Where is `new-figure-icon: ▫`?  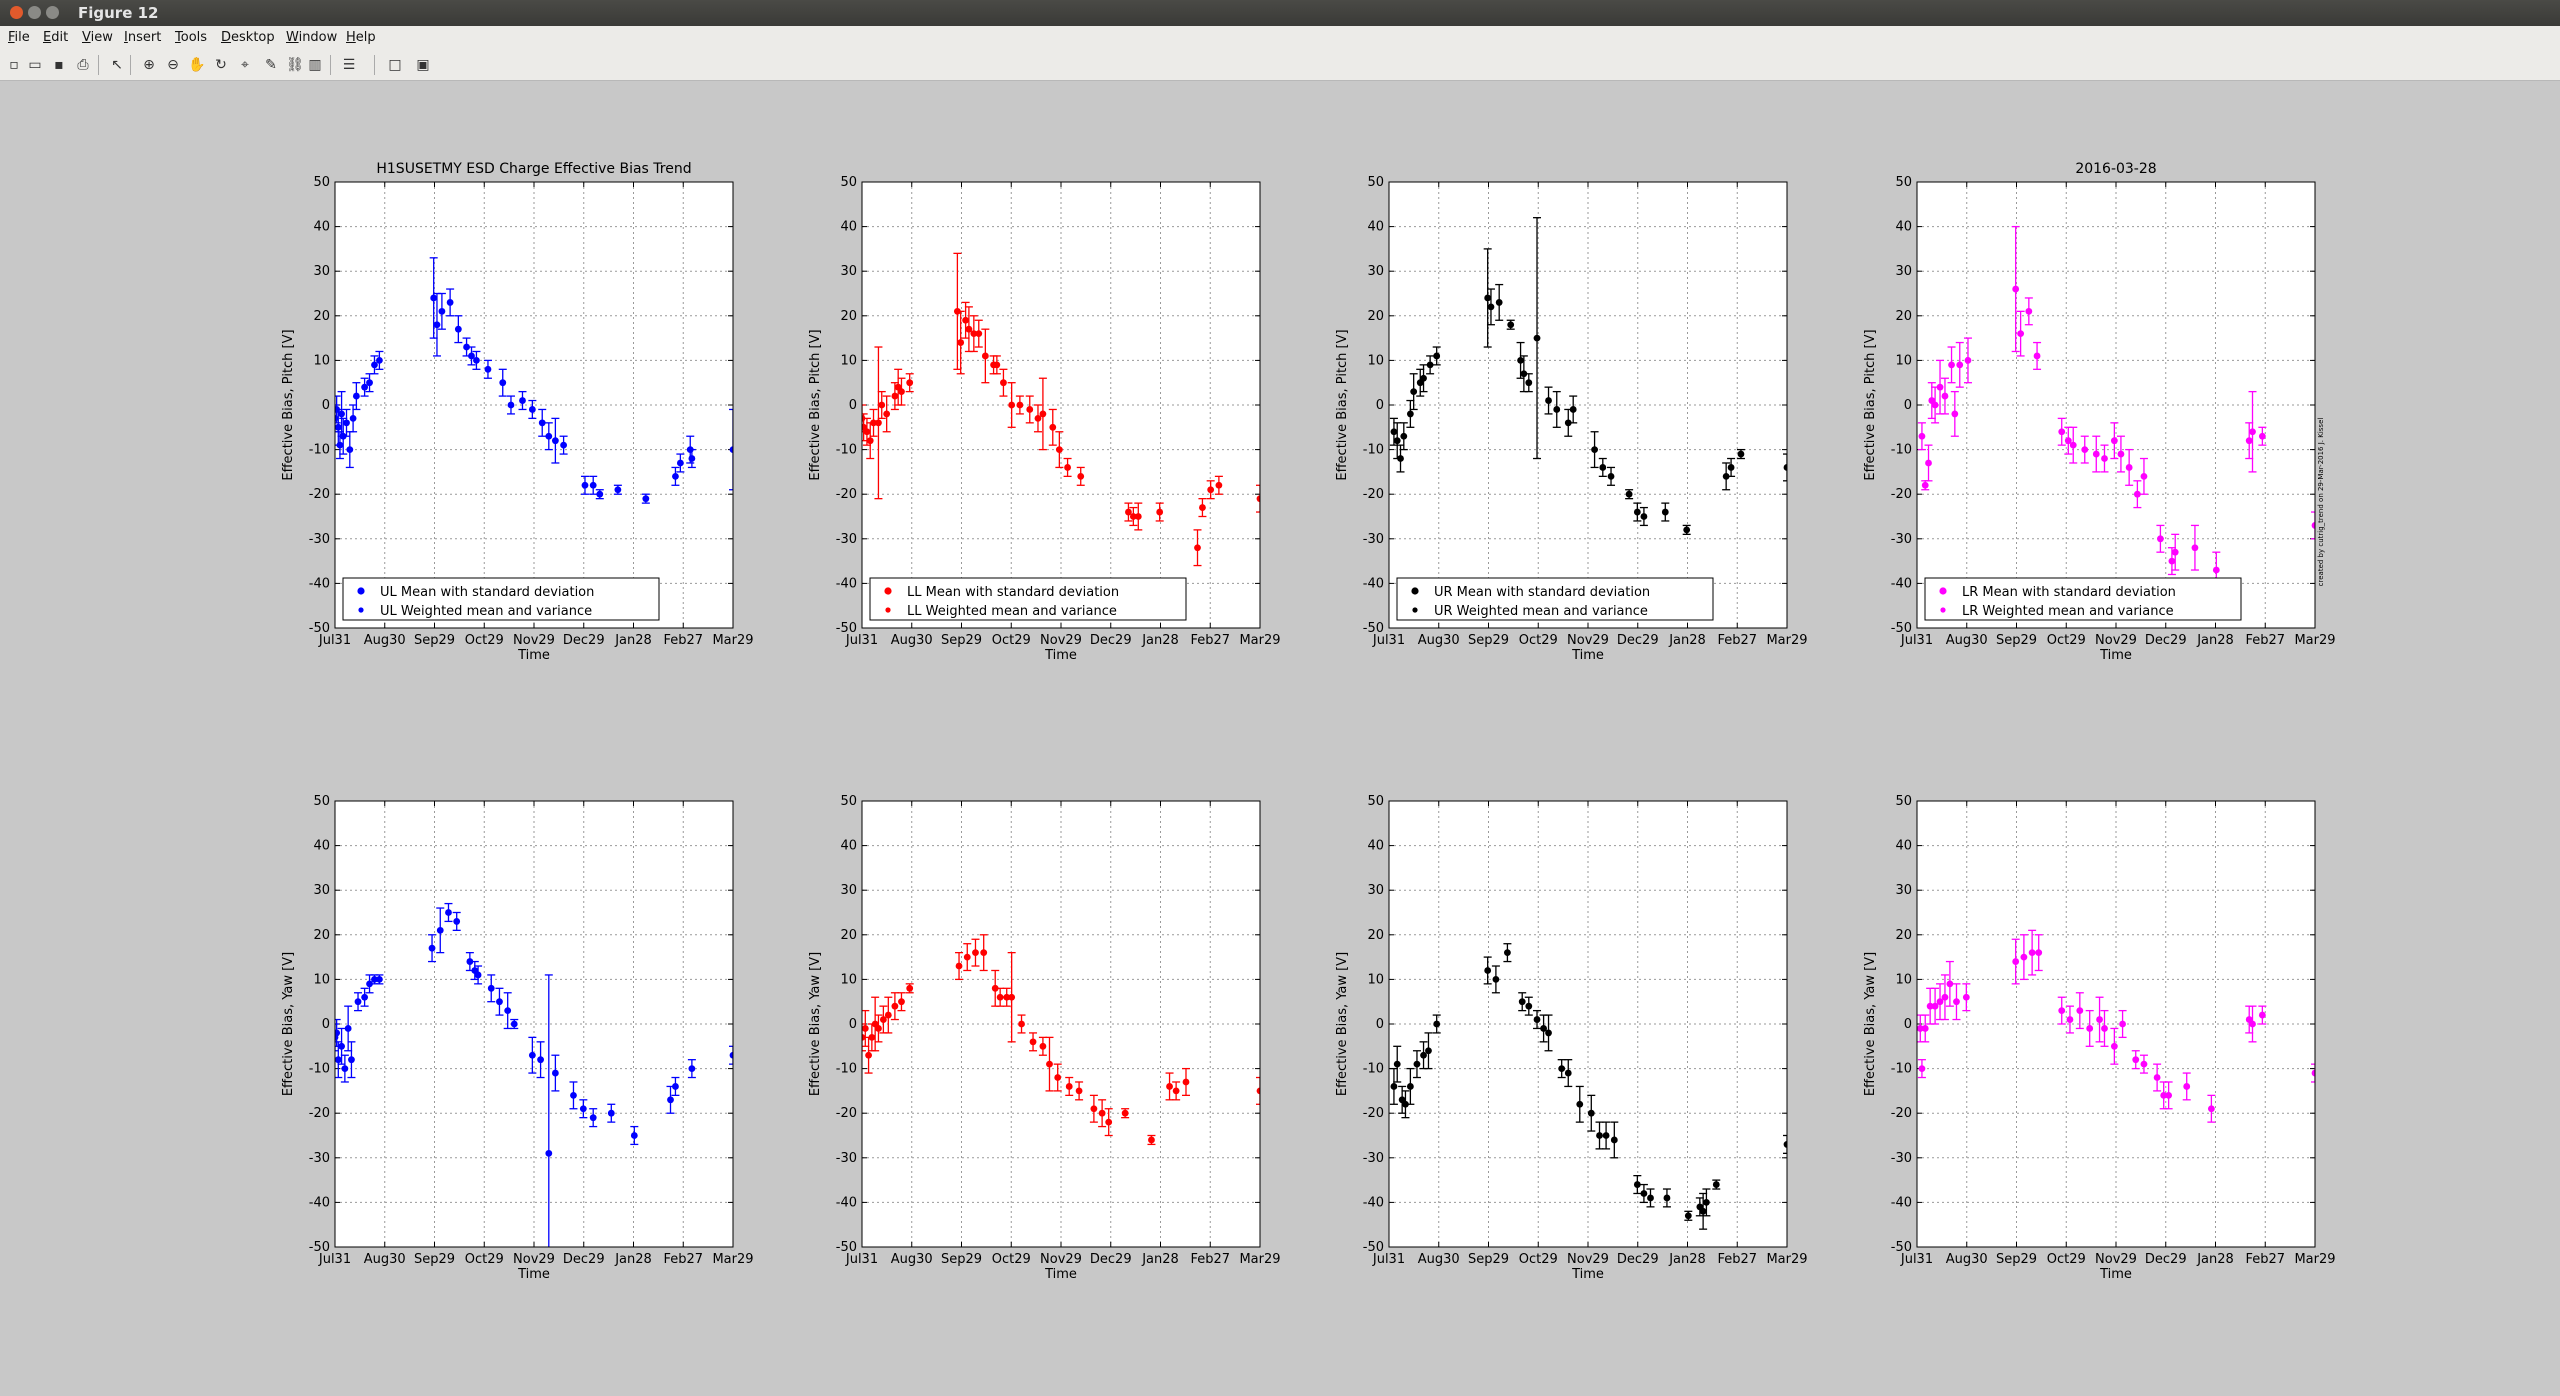
new-figure-icon: ▫ is located at coordinates (14, 65).